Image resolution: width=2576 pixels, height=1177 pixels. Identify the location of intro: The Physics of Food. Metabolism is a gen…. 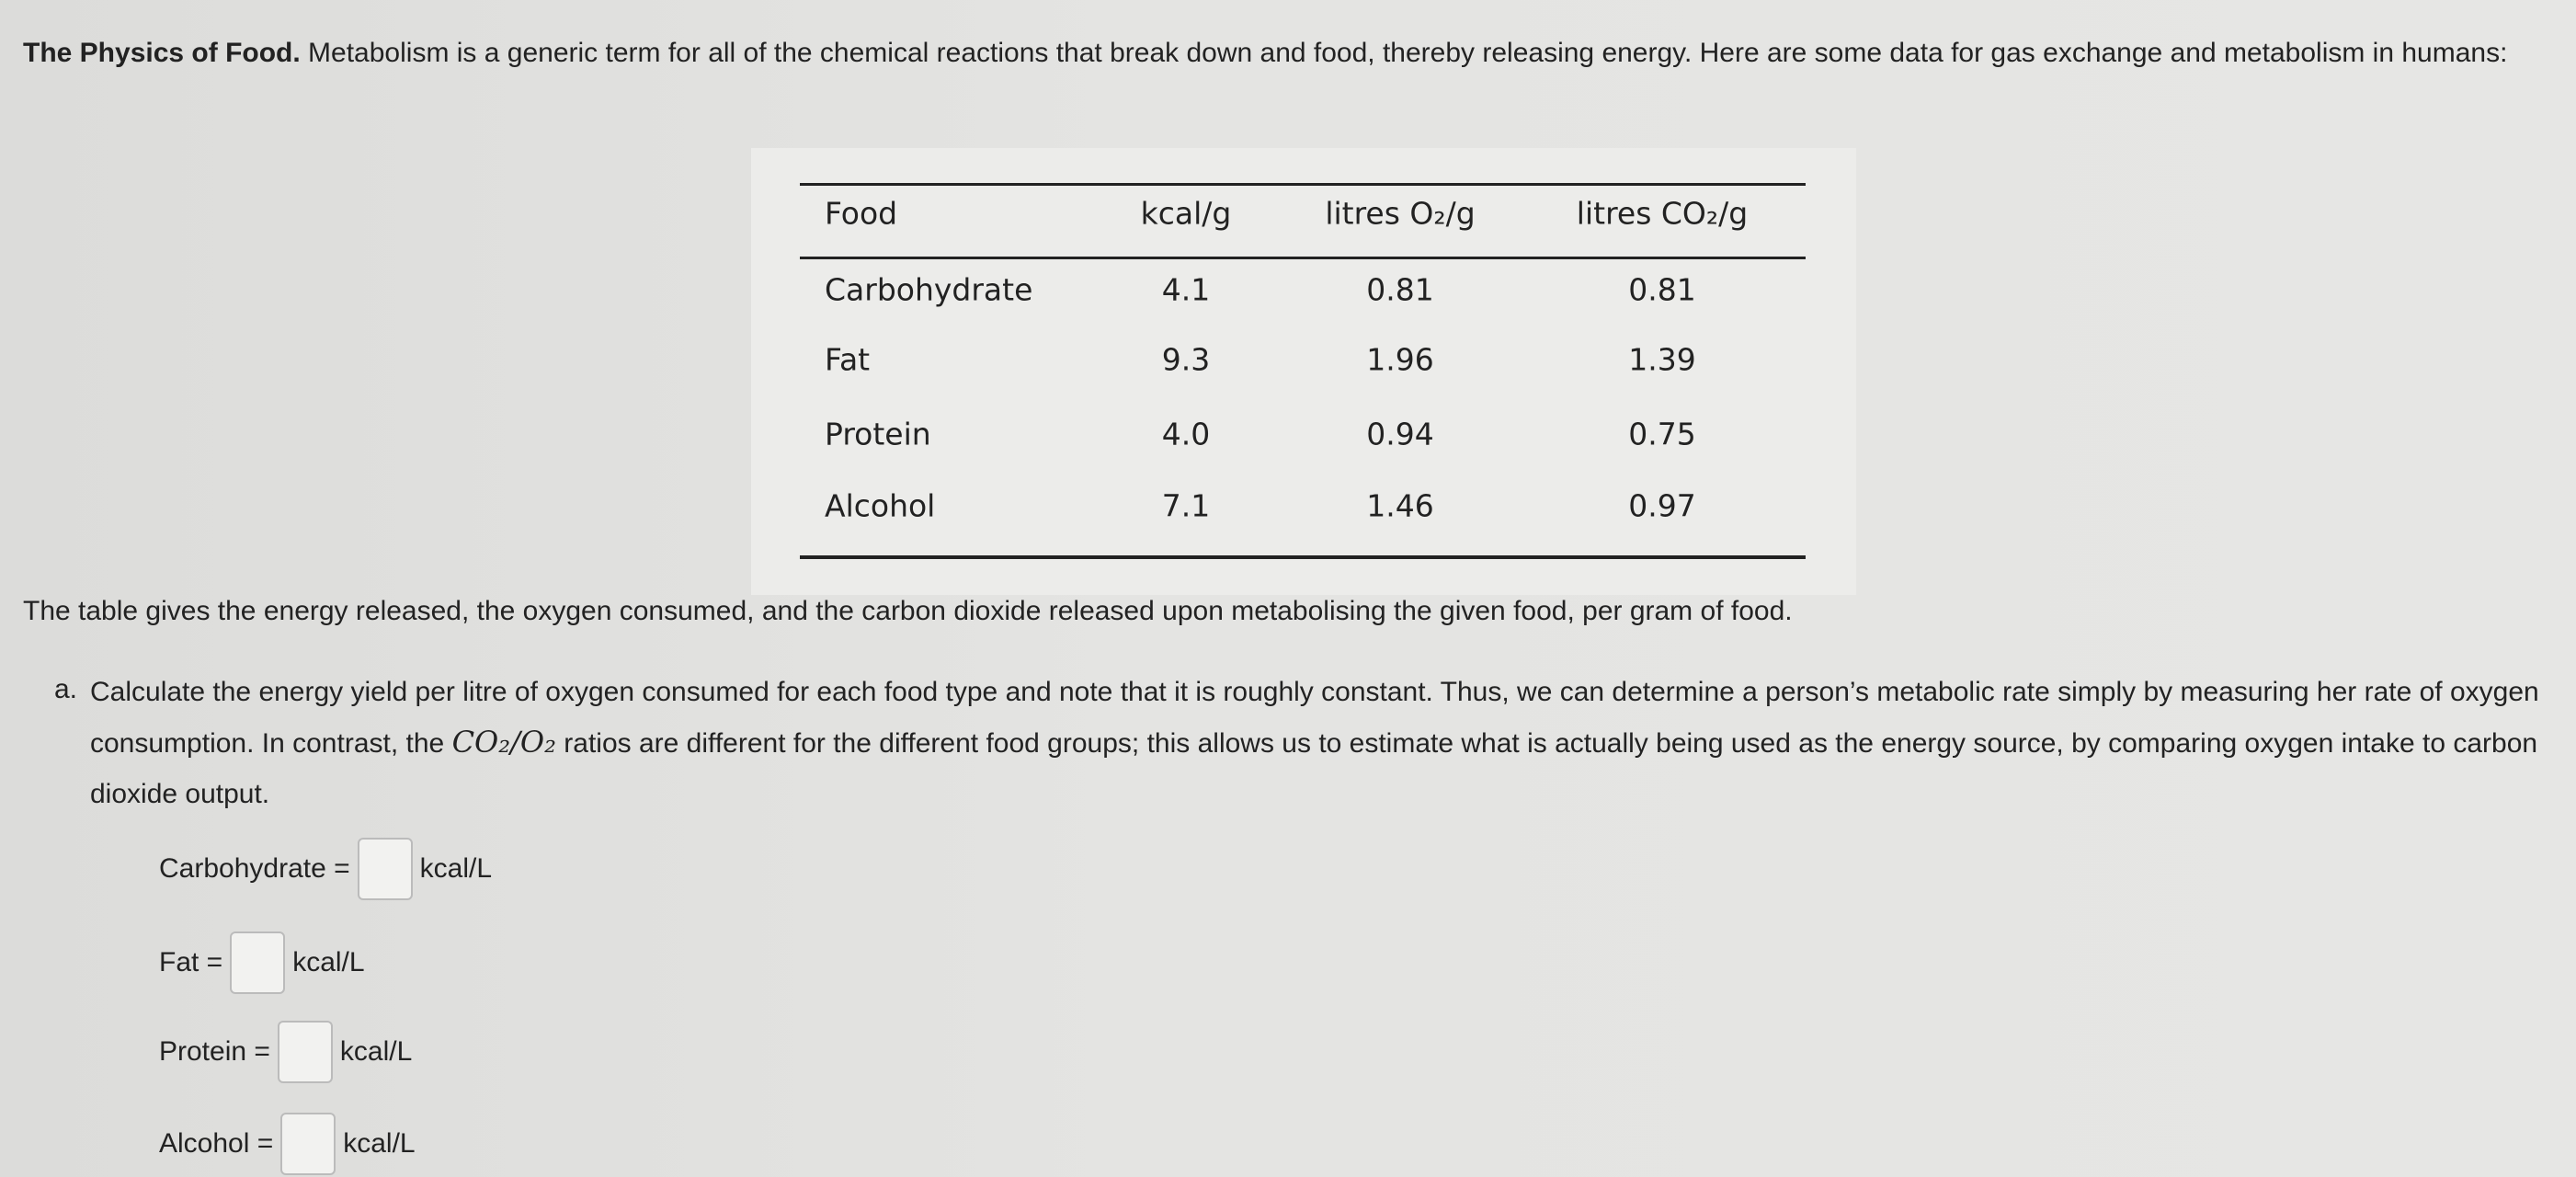
(1282, 53).